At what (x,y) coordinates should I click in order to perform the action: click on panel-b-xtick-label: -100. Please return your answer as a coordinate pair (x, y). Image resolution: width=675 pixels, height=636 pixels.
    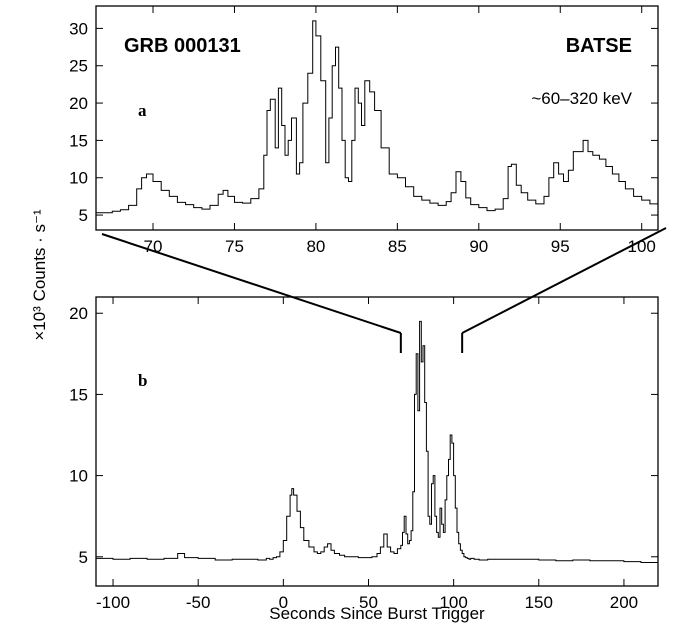
    Looking at the image, I should click on (113, 602).